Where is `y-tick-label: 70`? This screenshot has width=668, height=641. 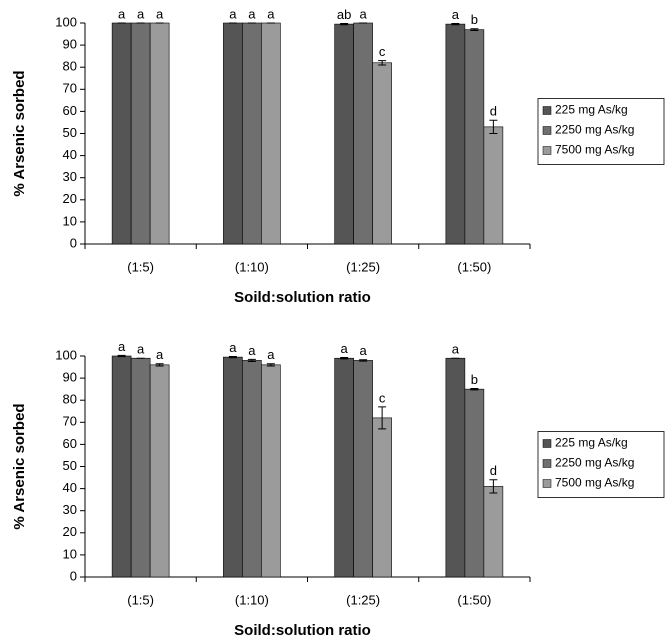 y-tick-label: 70 is located at coordinates (70, 88).